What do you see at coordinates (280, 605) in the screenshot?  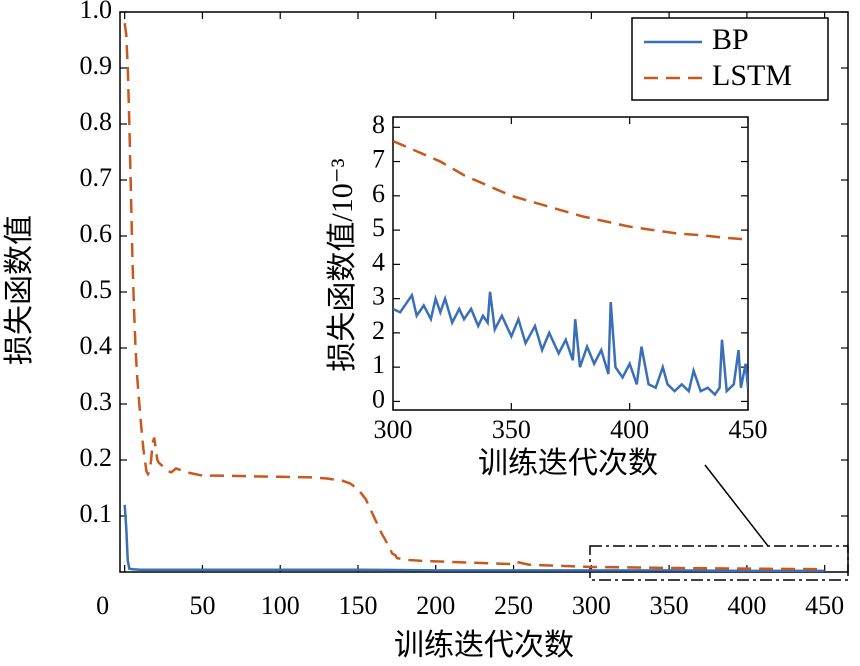 I see `x-tick-label: 100` at bounding box center [280, 605].